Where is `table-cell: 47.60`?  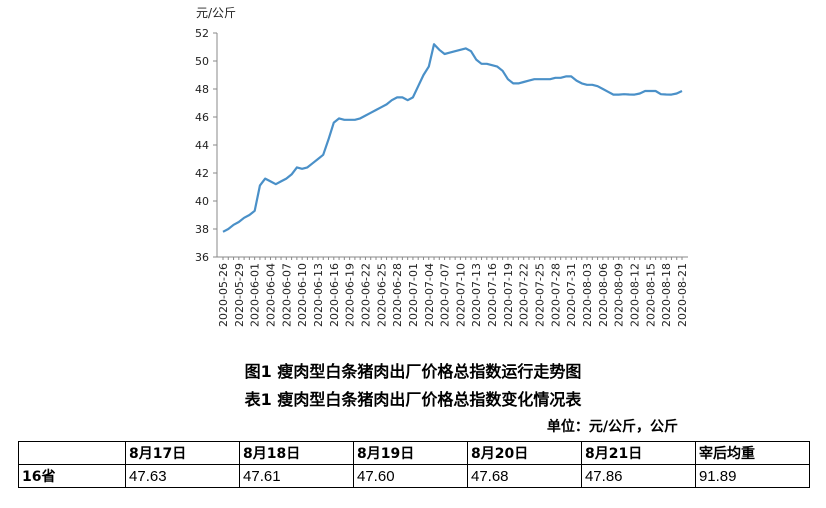 table-cell: 47.60 is located at coordinates (410, 476).